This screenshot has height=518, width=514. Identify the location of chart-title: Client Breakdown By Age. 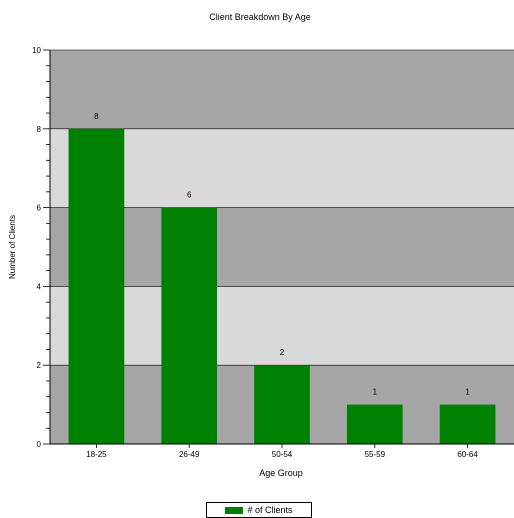
(260, 17).